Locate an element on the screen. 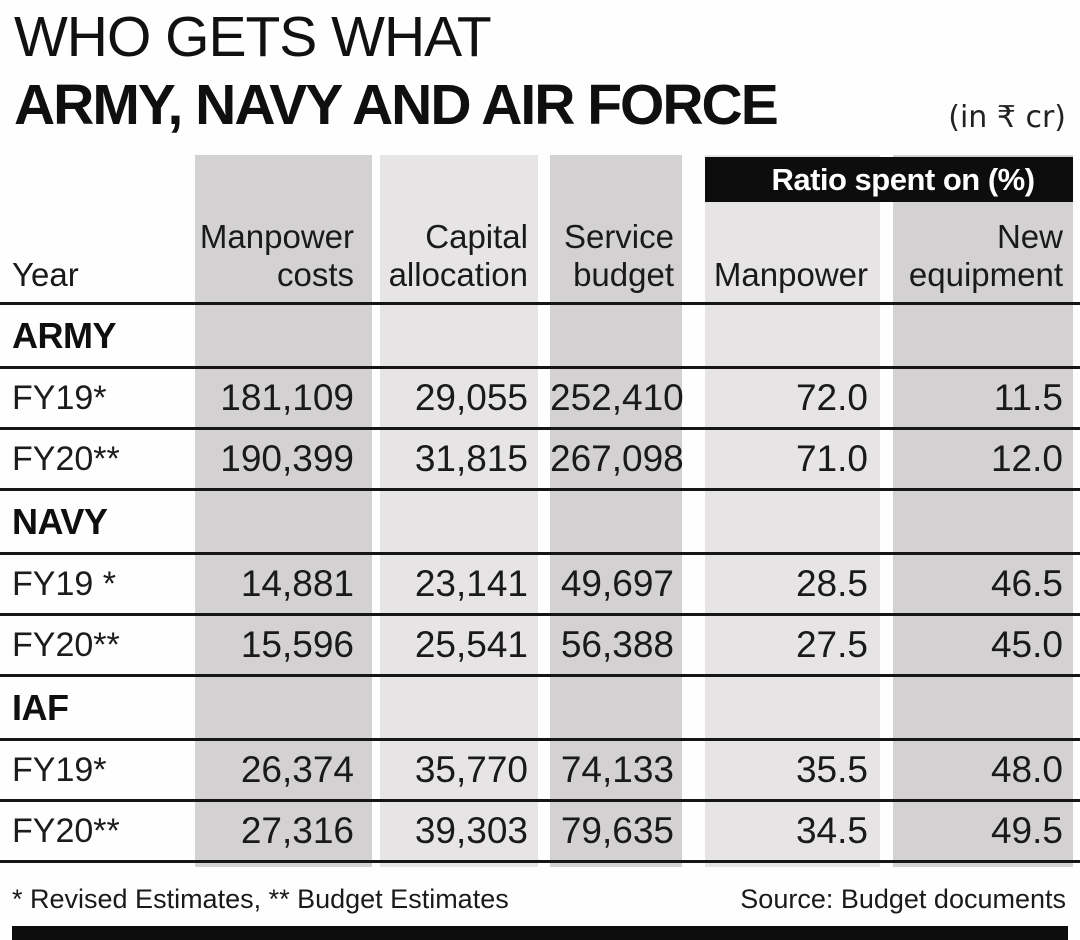 The height and width of the screenshot is (940, 1080). cell-ratio-manpower: 28.5 is located at coordinates (831, 583).